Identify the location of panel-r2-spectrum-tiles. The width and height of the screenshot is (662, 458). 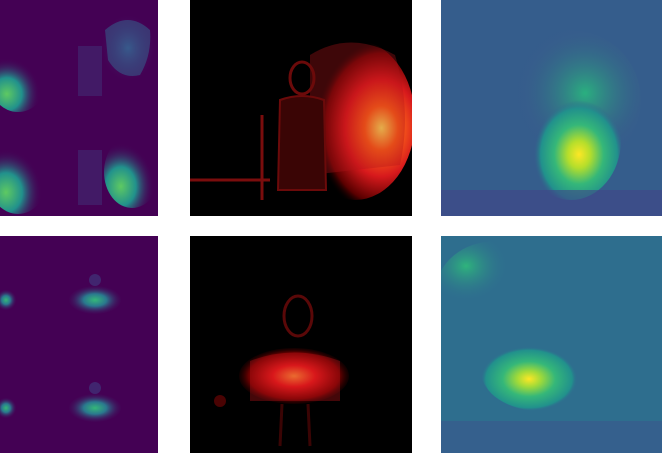
(79, 344).